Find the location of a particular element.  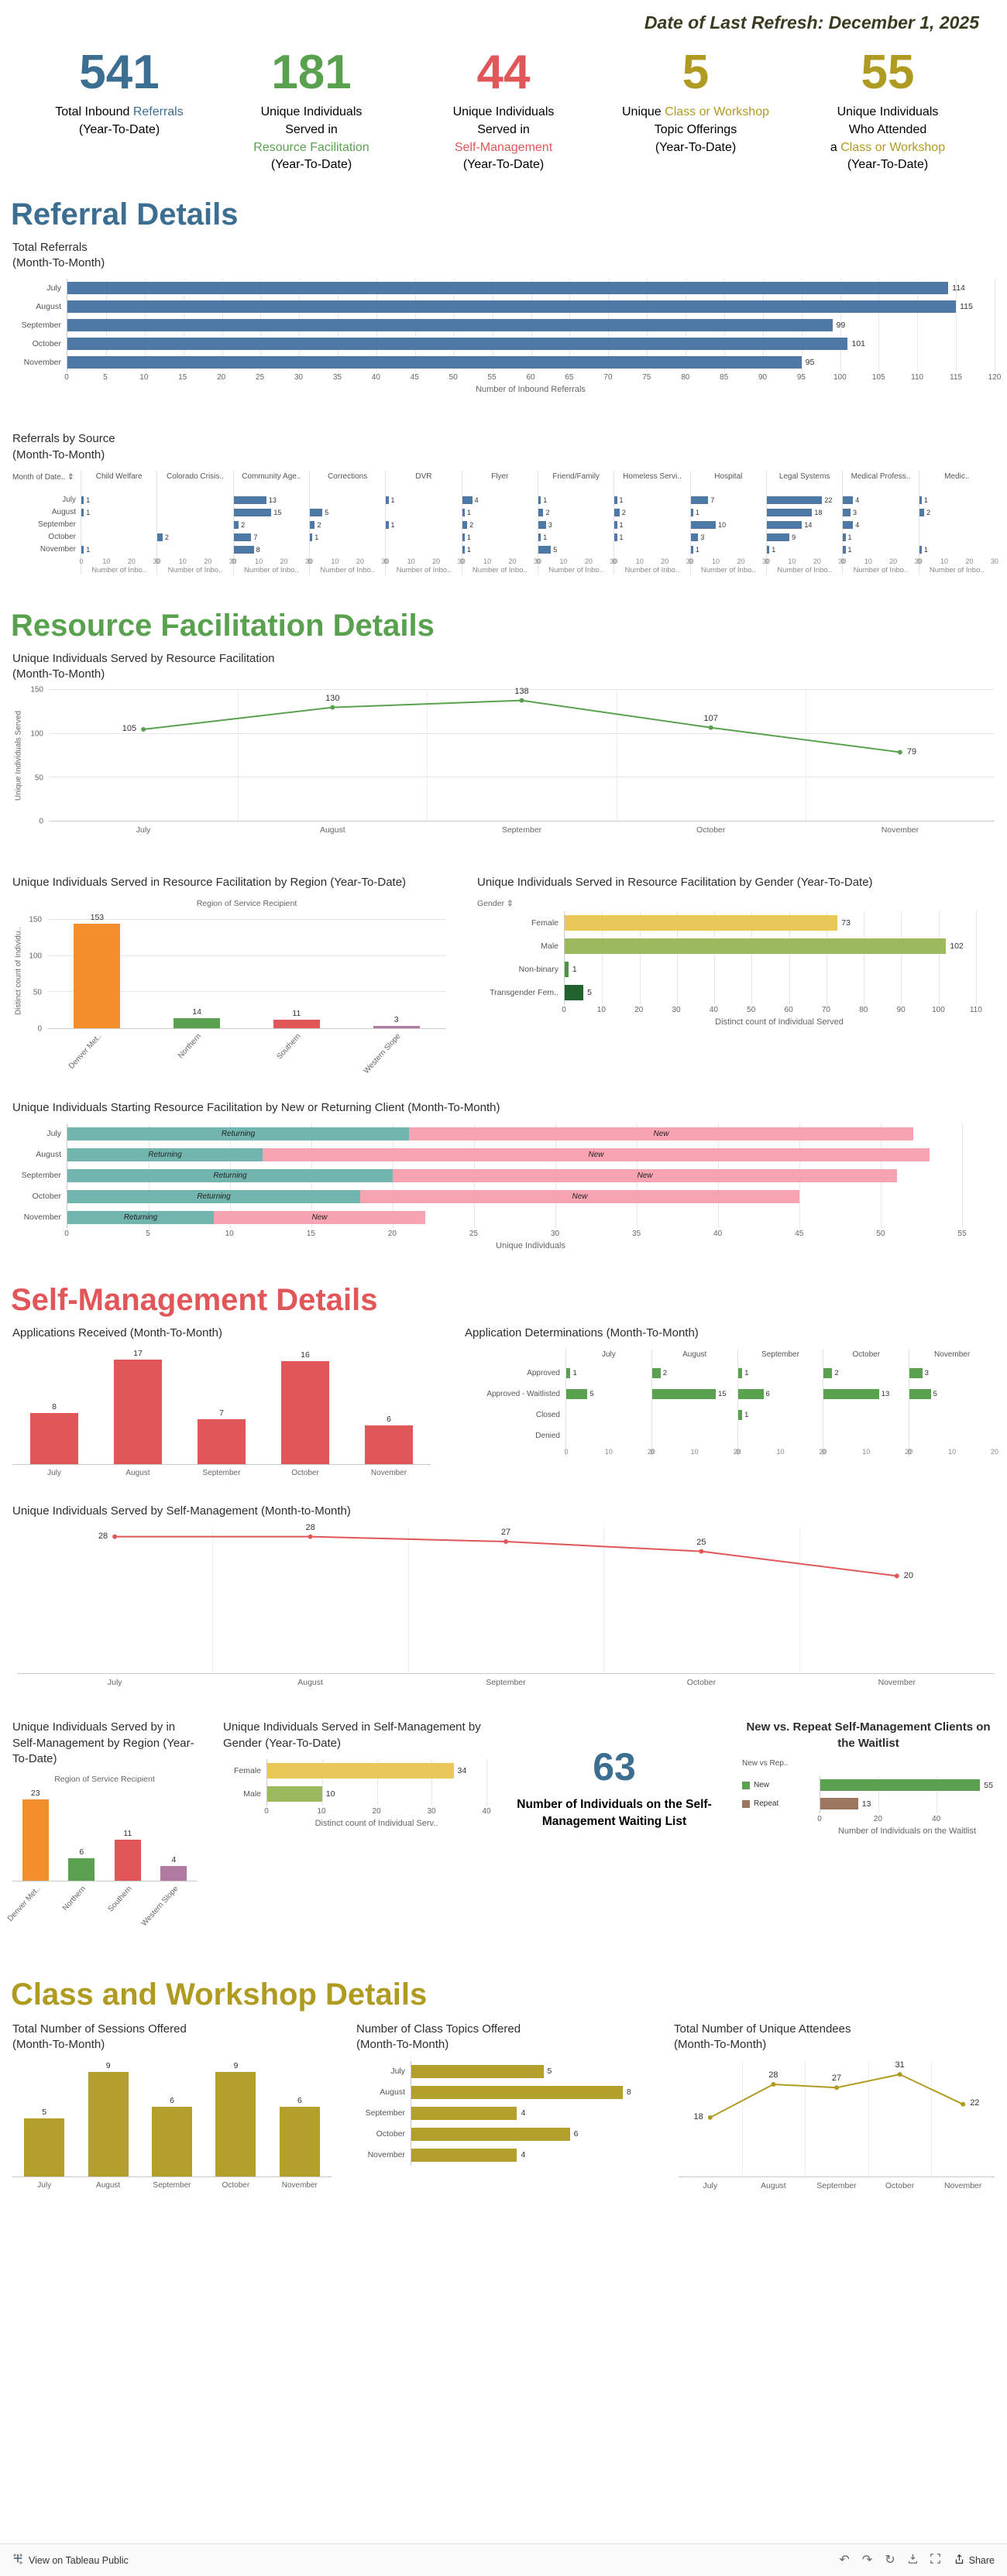

plot-area: 105 130 138 107 79 is located at coordinates (522, 754).